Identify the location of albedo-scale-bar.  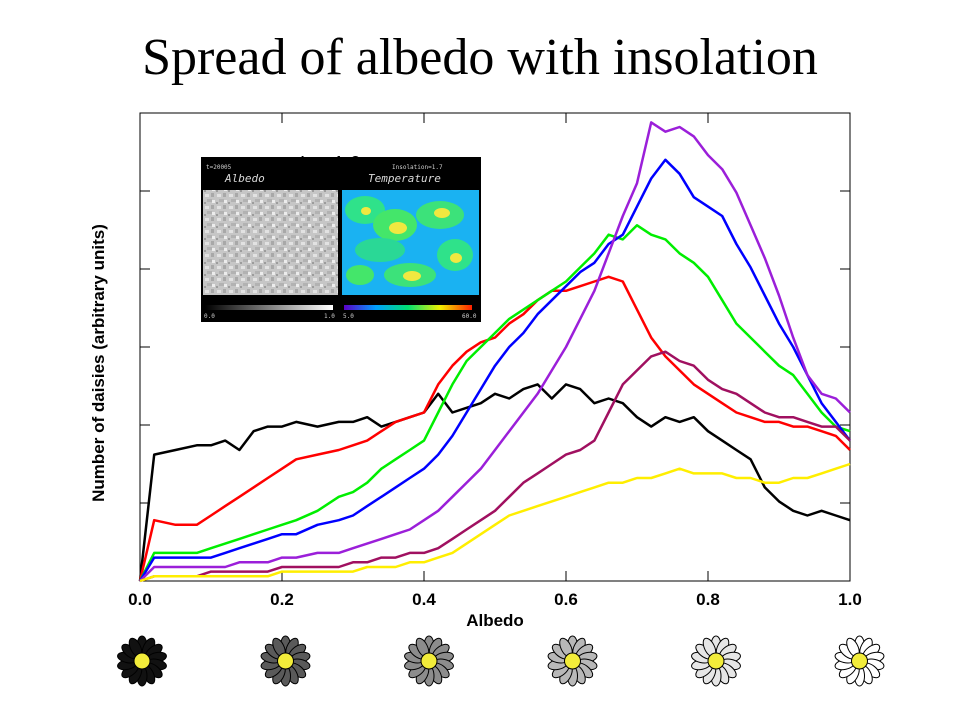
(269, 307).